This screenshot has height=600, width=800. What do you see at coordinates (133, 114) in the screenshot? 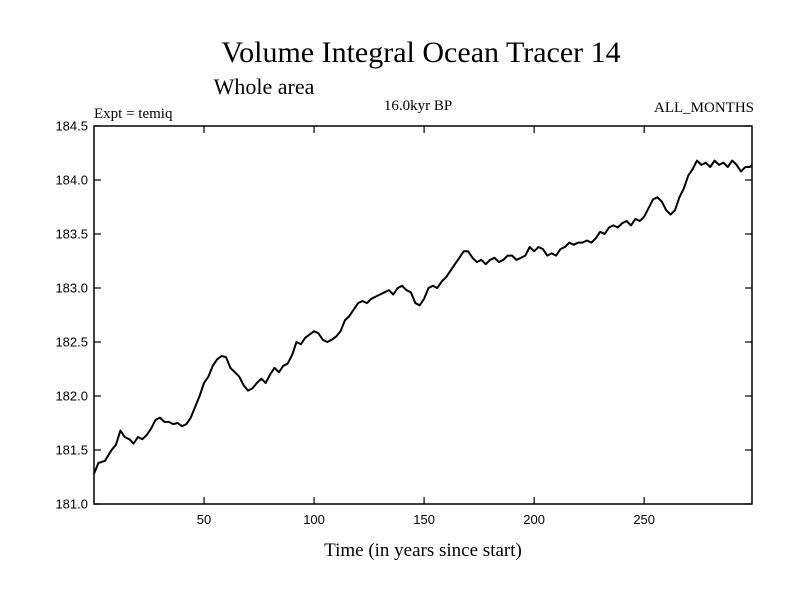
I see `annotation-experiment: Expt = temiq` at bounding box center [133, 114].